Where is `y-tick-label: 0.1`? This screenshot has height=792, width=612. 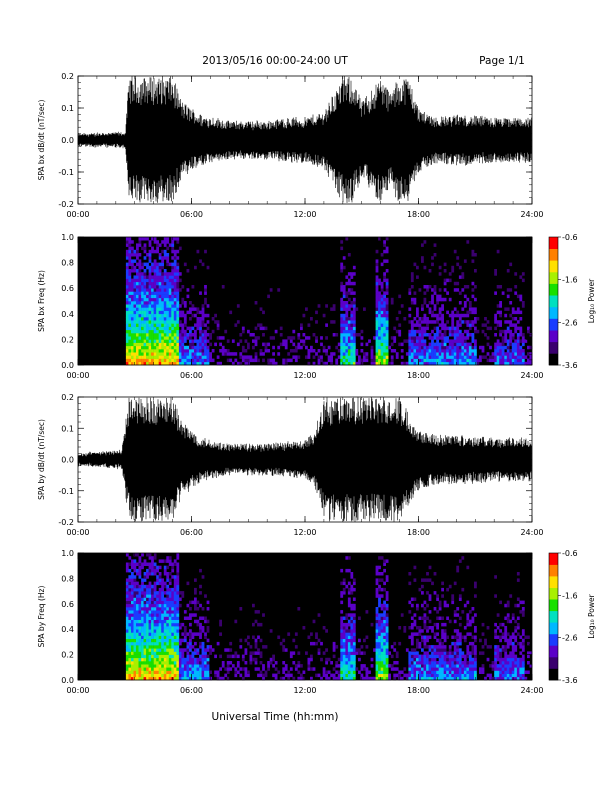
y-tick-label: 0.1 is located at coordinates (67, 108).